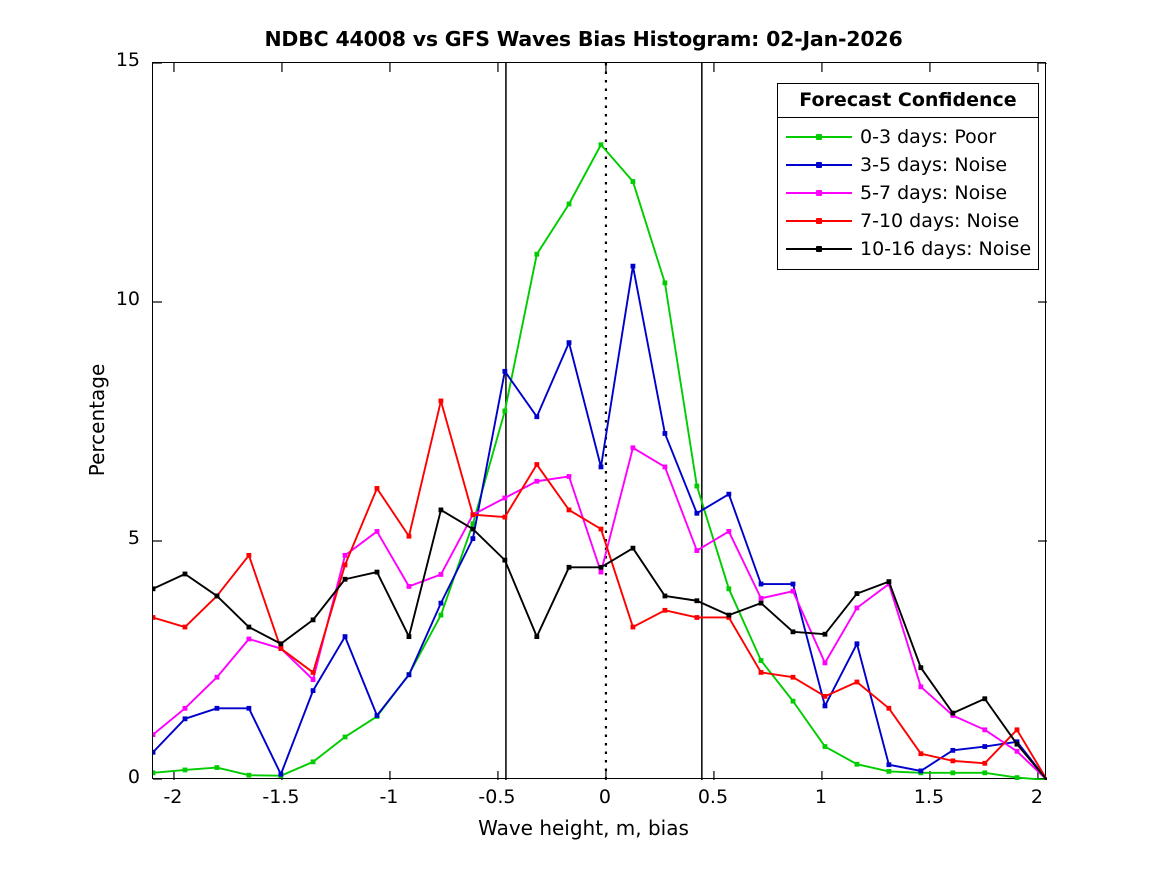  I want to click on legend-item-1: 3-5 days: Noise, so click(908, 165).